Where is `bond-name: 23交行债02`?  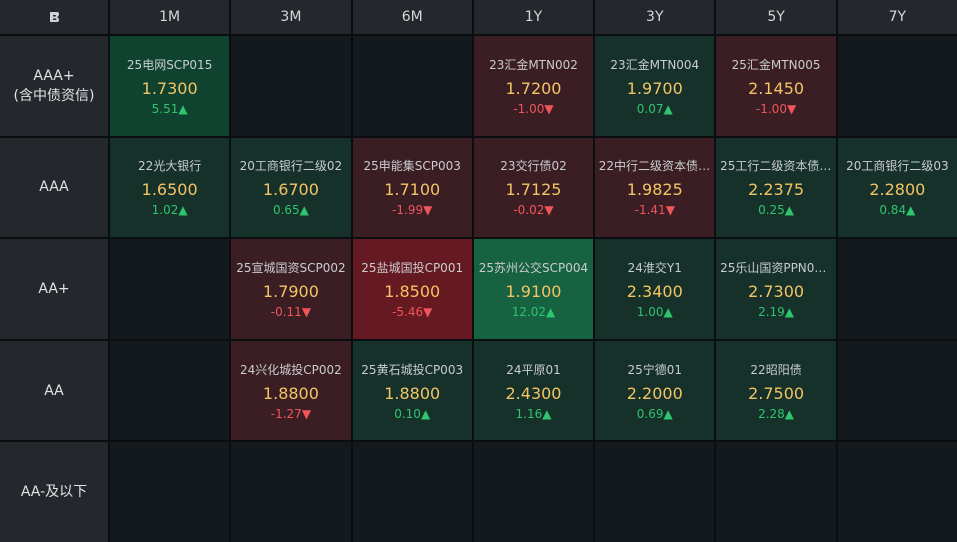 bond-name: 23交行债02 is located at coordinates (533, 166).